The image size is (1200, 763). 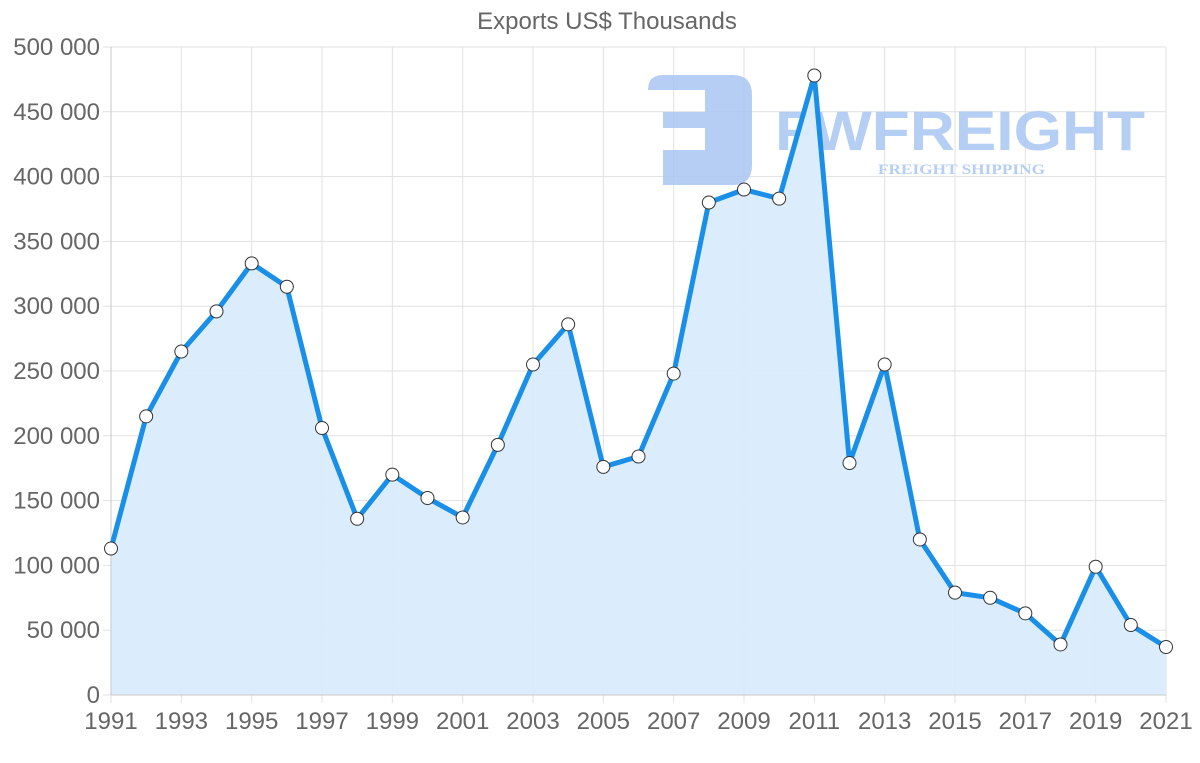 What do you see at coordinates (884, 364) in the screenshot?
I see `data-point-2013` at bounding box center [884, 364].